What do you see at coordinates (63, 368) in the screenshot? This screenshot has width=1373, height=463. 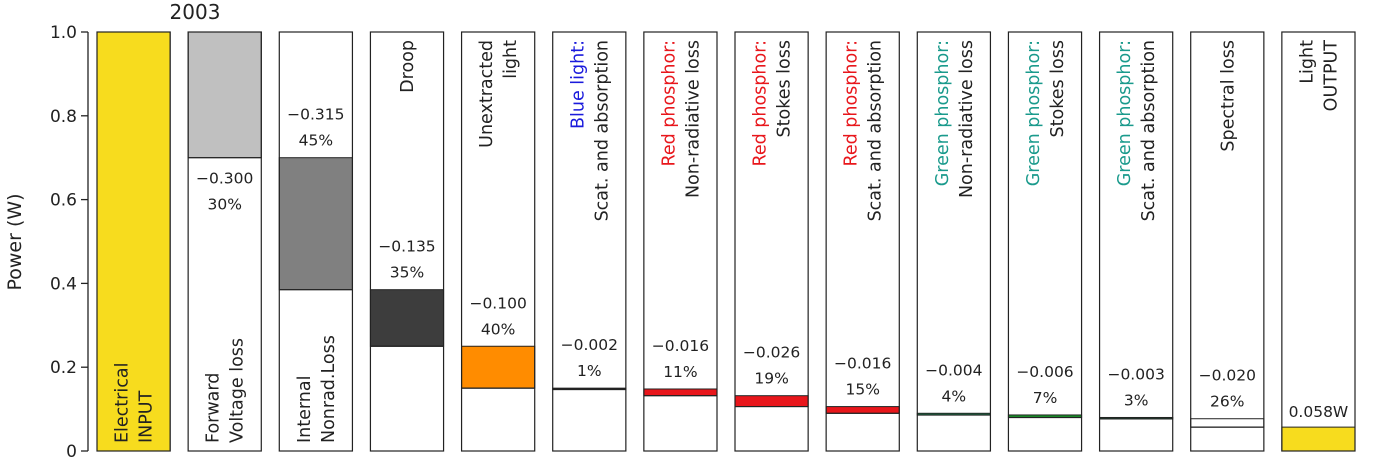 I see `y-tick-label: 0.2` at bounding box center [63, 368].